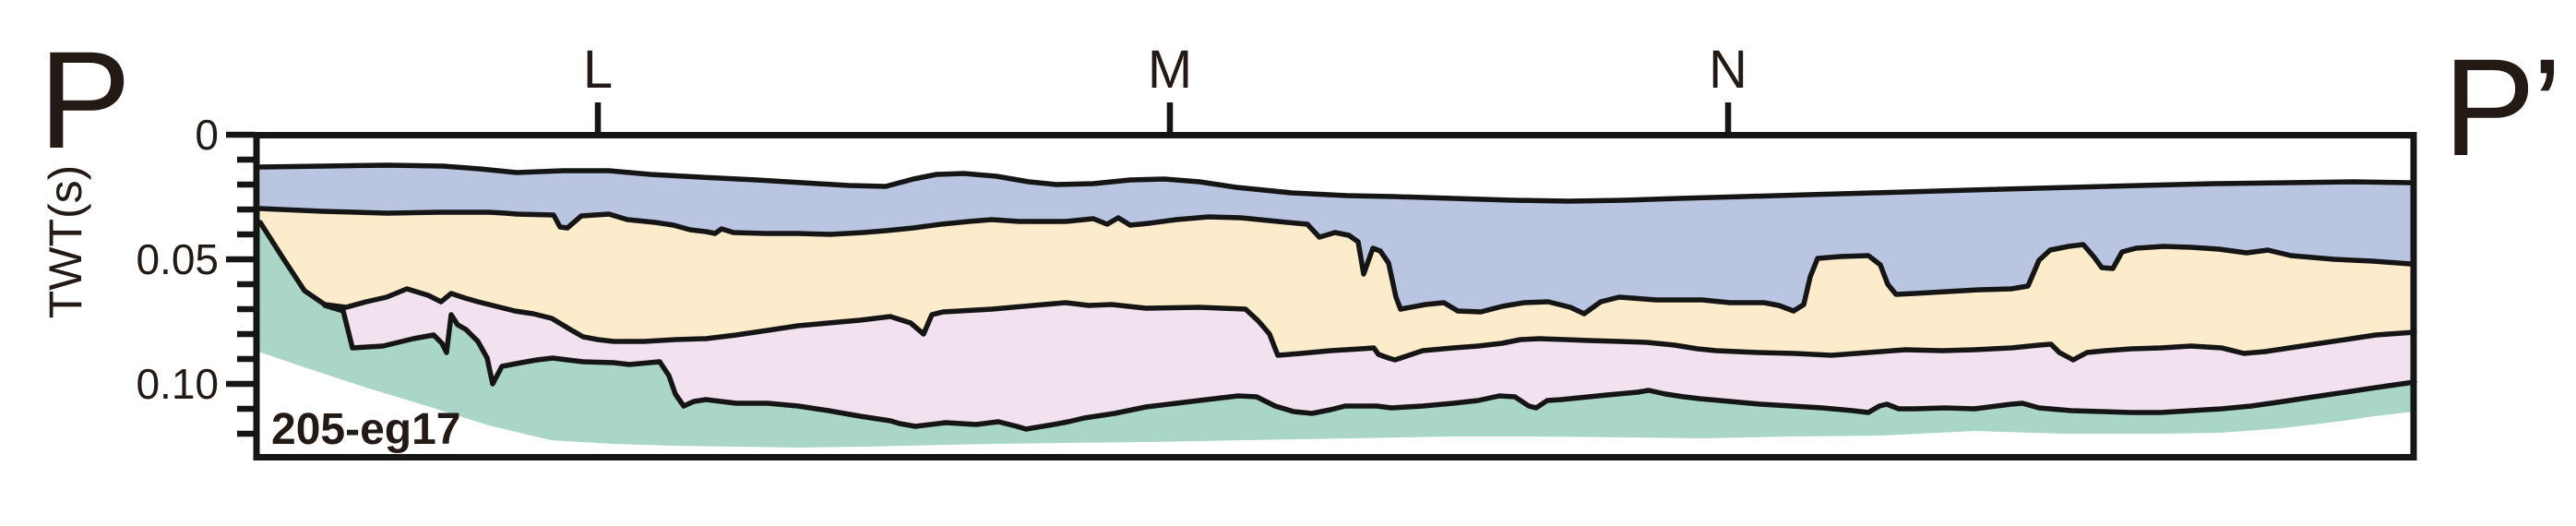  I want to click on y-tick-label-005: 0.05, so click(177, 259).